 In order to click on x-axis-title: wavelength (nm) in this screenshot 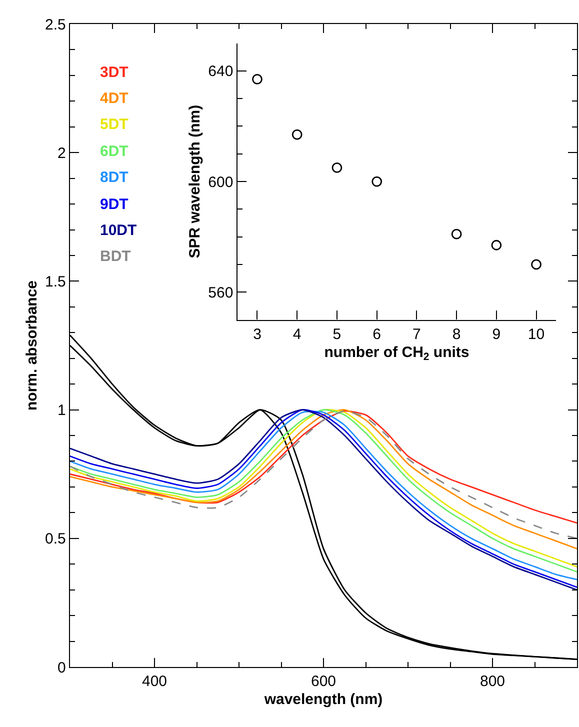, I will do `click(323, 699)`.